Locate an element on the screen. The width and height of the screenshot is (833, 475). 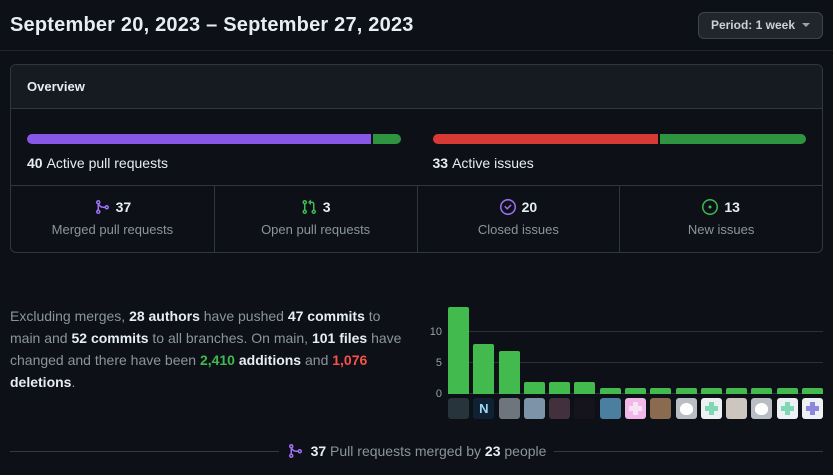
y-axis-tick-5: 5 is located at coordinates (438, 363).